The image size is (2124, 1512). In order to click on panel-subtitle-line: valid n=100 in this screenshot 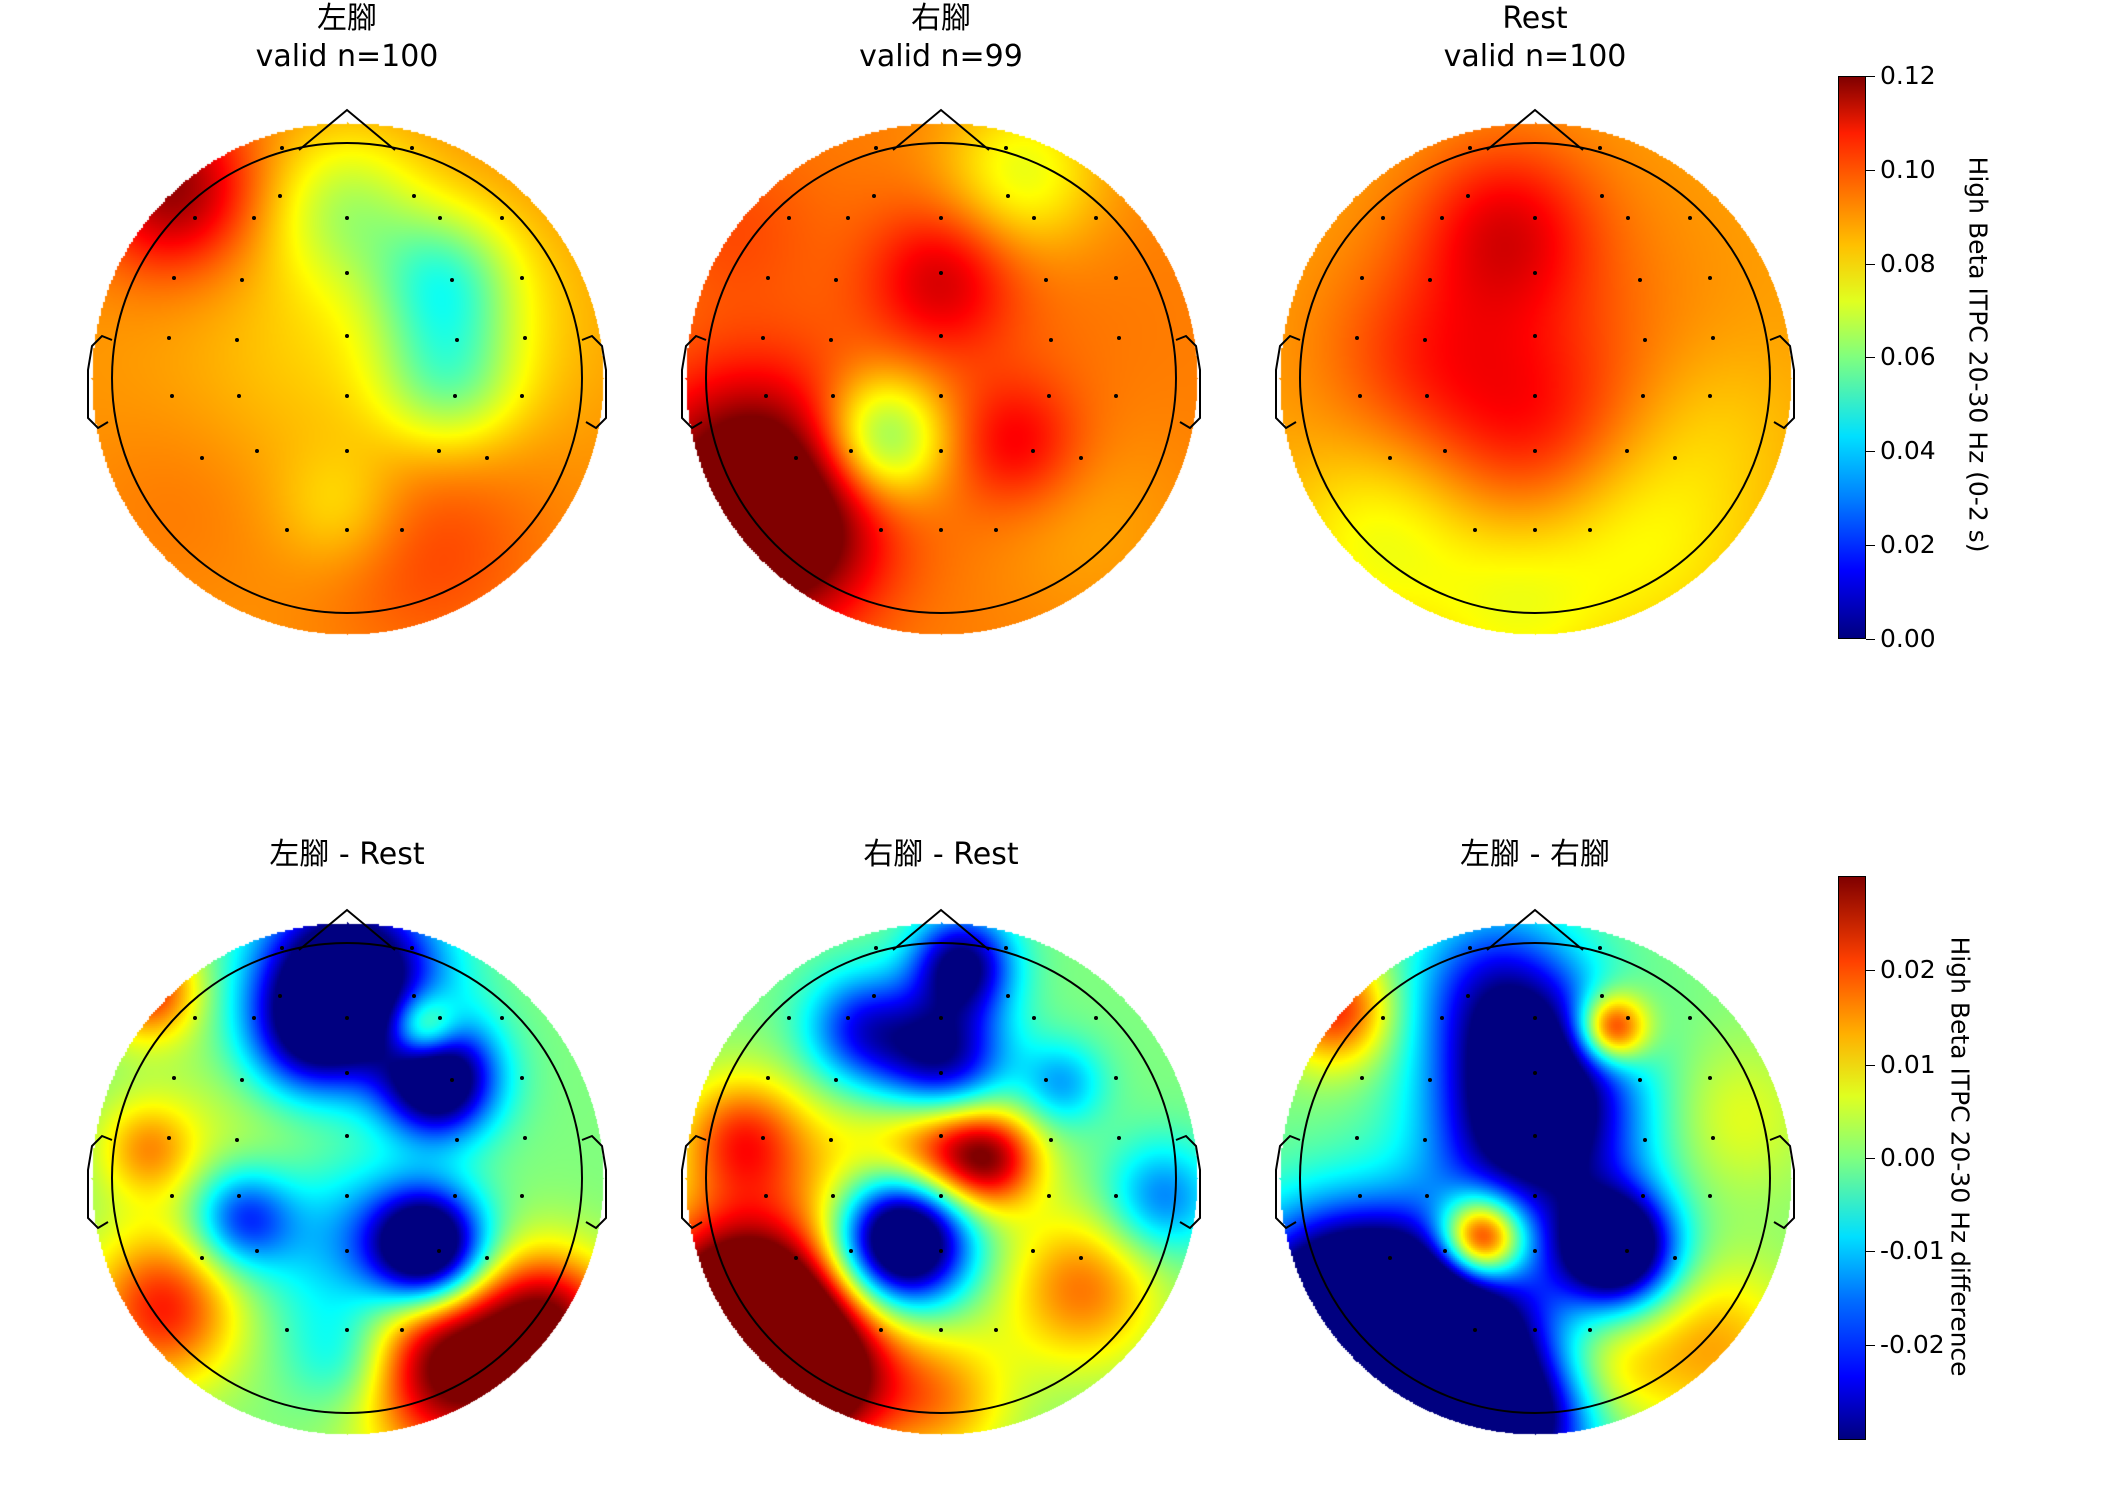, I will do `click(347, 56)`.